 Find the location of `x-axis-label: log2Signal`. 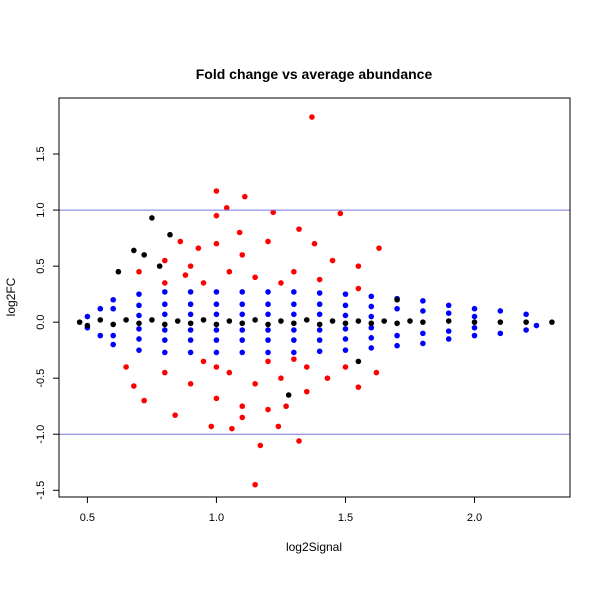

x-axis-label: log2Signal is located at coordinates (314, 547).